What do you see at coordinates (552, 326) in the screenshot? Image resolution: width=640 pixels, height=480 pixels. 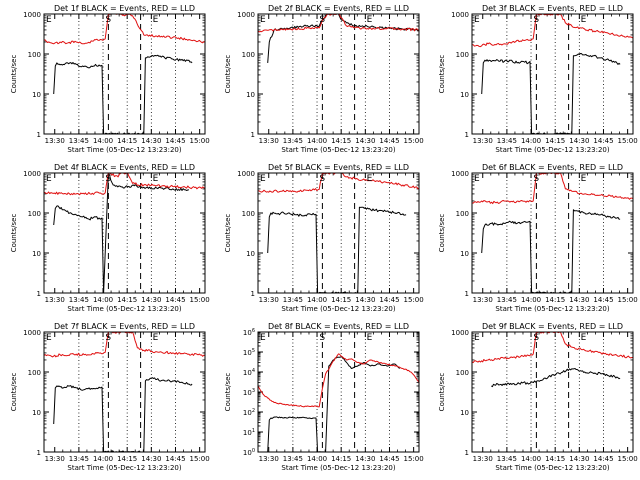 I see `chart-title: Det 9f BLACK = Events, RED = LLD` at bounding box center [552, 326].